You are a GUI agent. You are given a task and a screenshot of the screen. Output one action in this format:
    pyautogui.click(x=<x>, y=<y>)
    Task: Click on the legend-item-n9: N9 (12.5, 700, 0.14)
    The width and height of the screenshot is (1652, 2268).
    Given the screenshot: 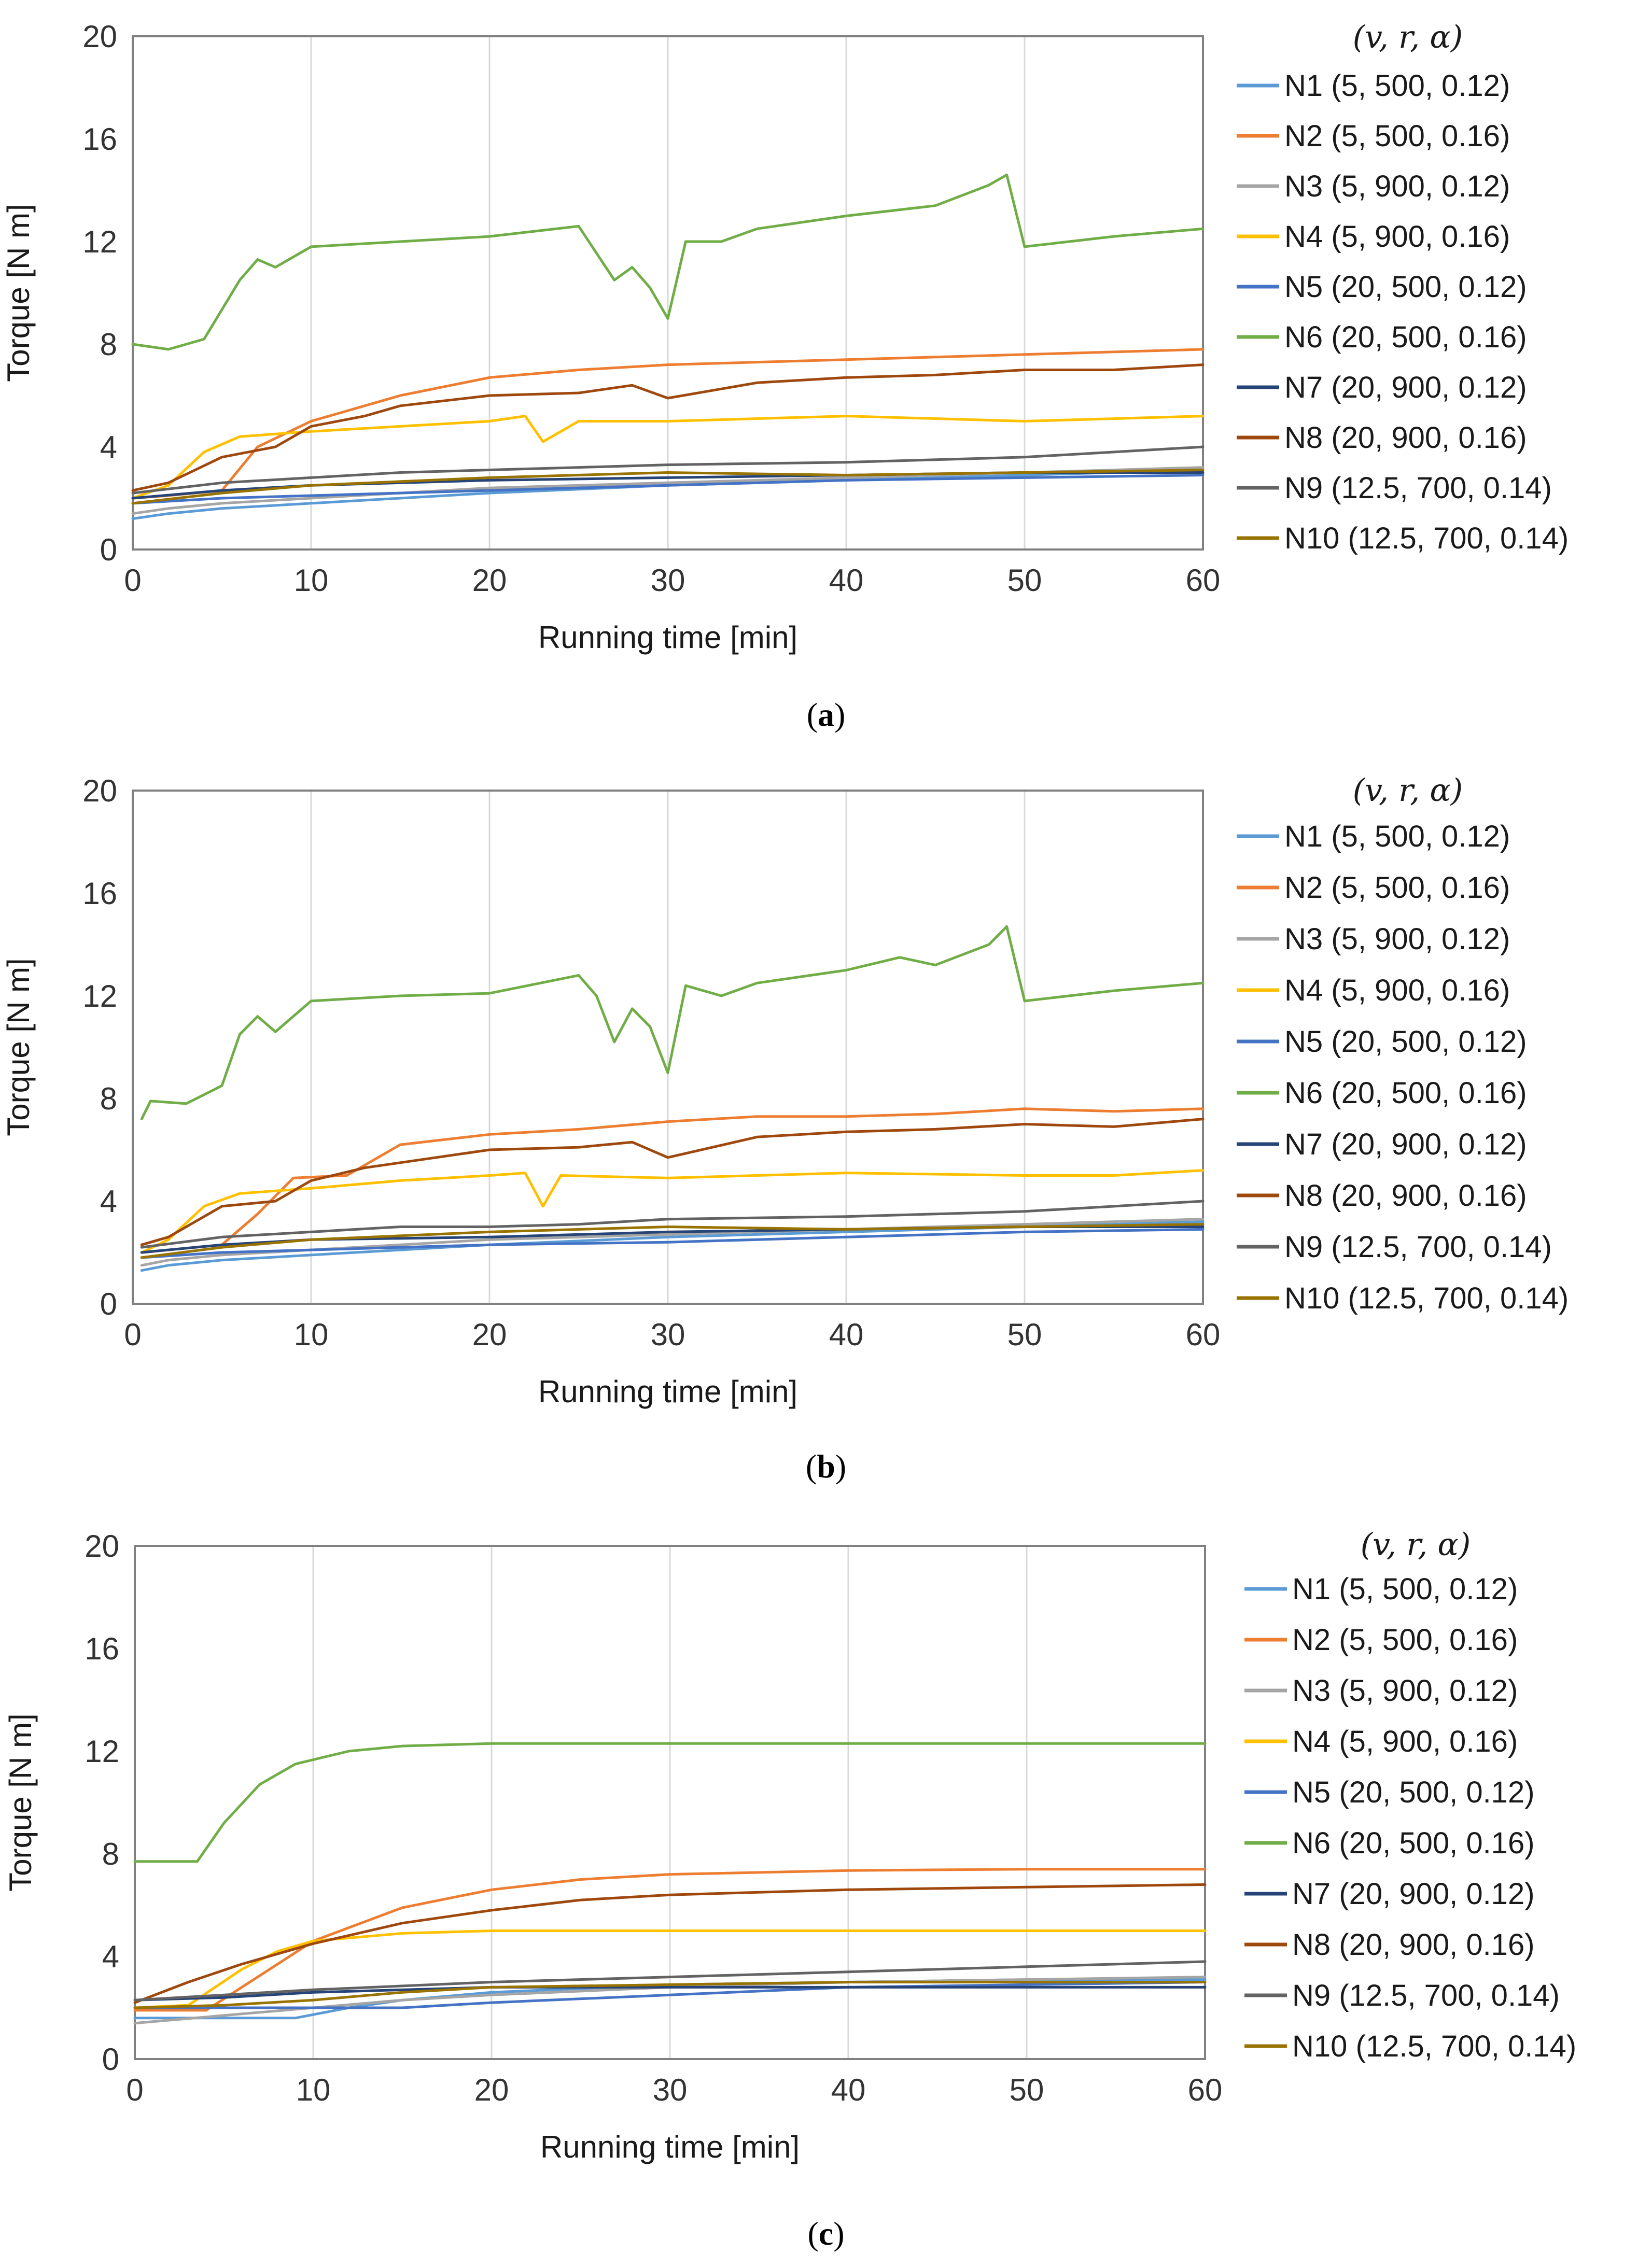 What is the action you would take?
    pyautogui.click(x=1394, y=1247)
    